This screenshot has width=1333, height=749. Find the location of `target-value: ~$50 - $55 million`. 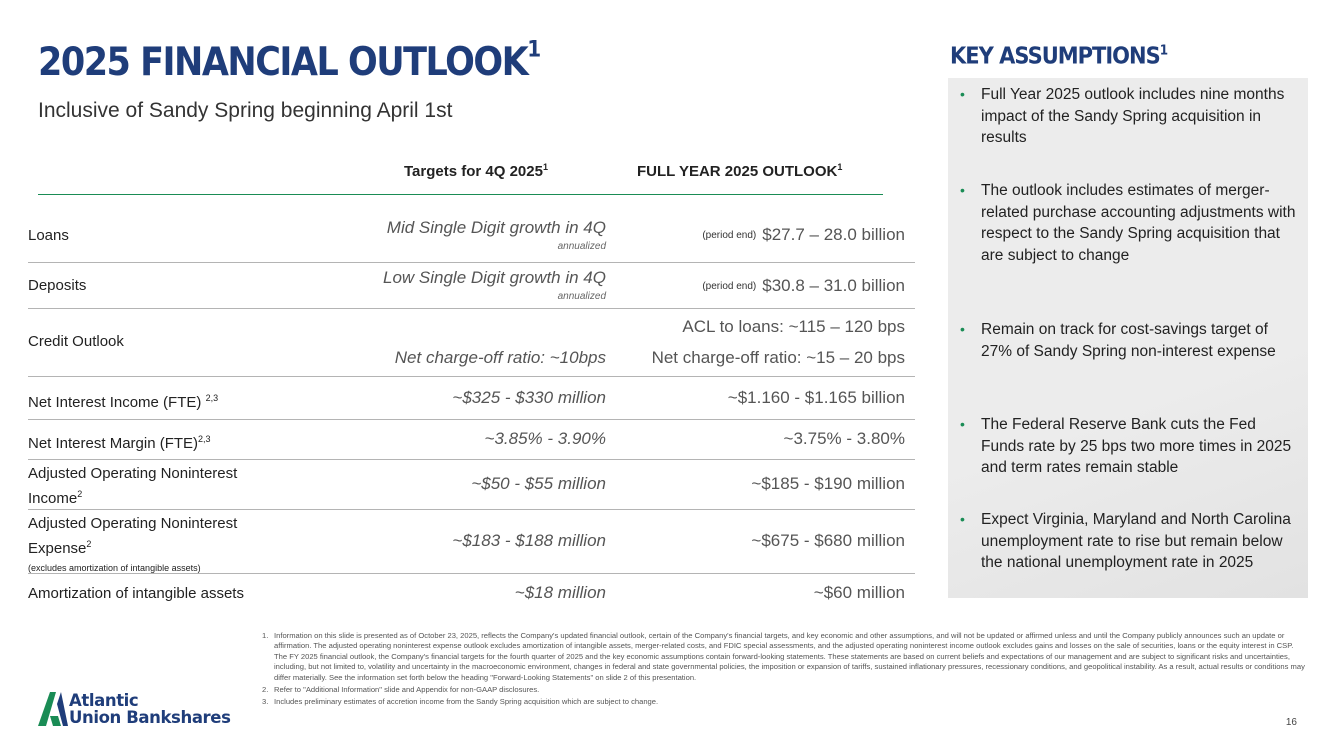

target-value: ~$50 - $55 million is located at coordinates (538, 483).